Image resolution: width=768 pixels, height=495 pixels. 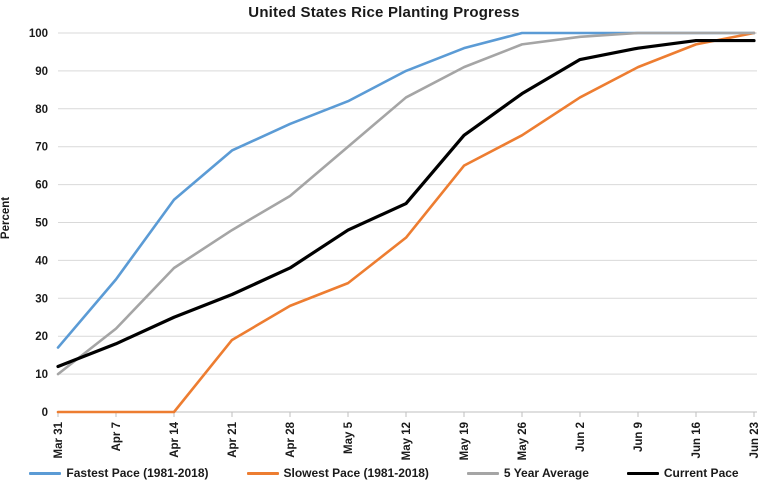 What do you see at coordinates (41, 110) in the screenshot?
I see `y-tick-label: 80` at bounding box center [41, 110].